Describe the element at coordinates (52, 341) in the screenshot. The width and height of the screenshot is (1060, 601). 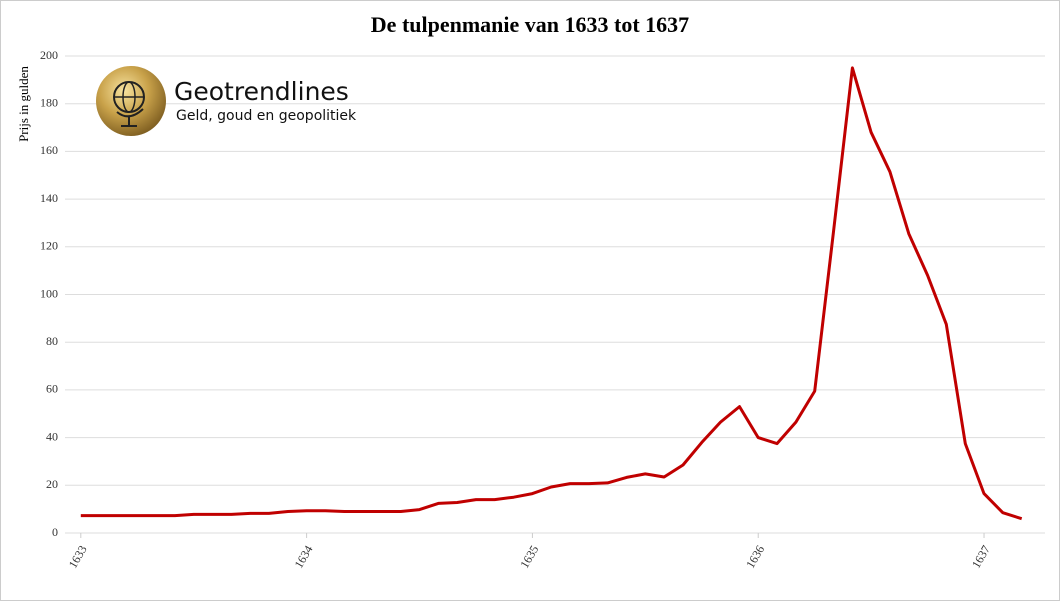
I see `y-tick-label: 80` at that location.